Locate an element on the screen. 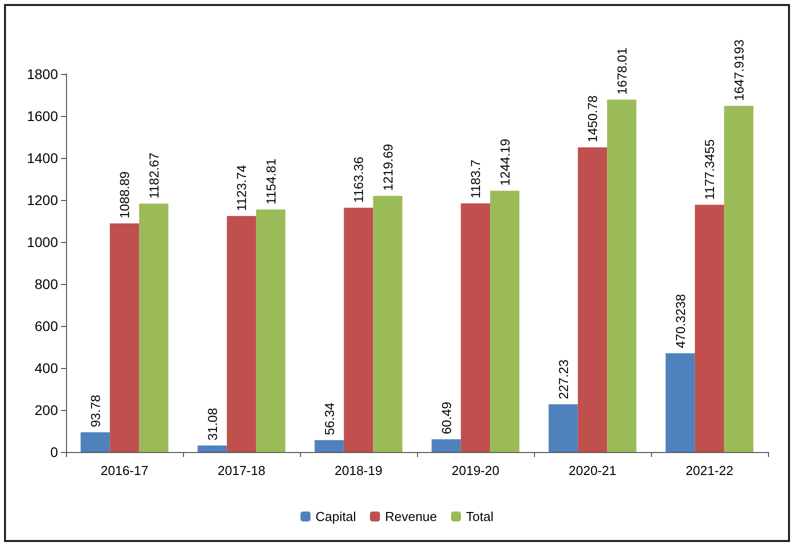 The height and width of the screenshot is (550, 798). y-tick-label: 400 is located at coordinates (46, 368).